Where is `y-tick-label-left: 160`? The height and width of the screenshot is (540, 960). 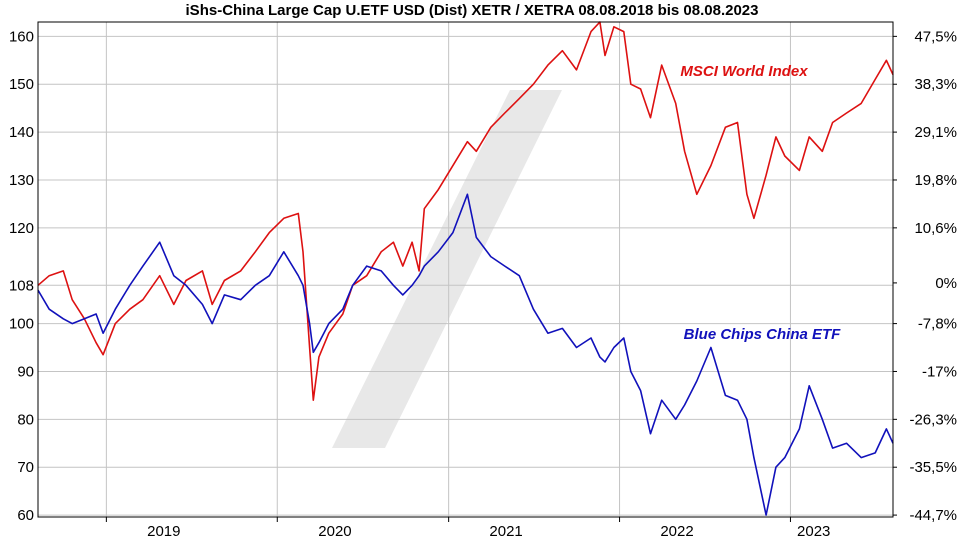
y-tick-label-left: 160 is located at coordinates (21, 36).